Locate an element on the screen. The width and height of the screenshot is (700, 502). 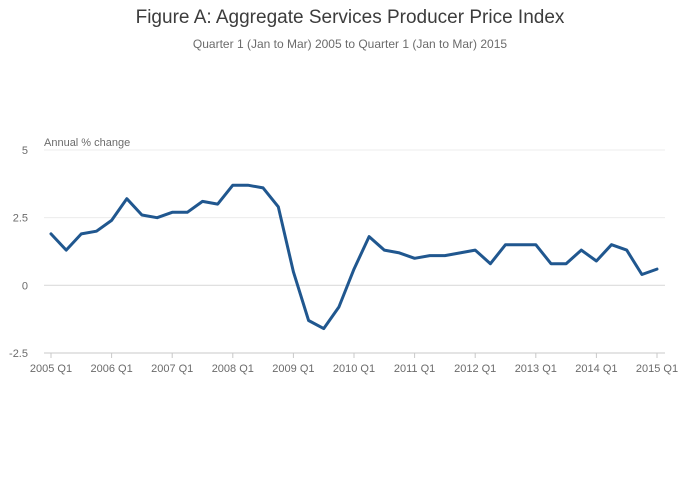
x-tick-label: 2012 Q1 is located at coordinates (475, 369).